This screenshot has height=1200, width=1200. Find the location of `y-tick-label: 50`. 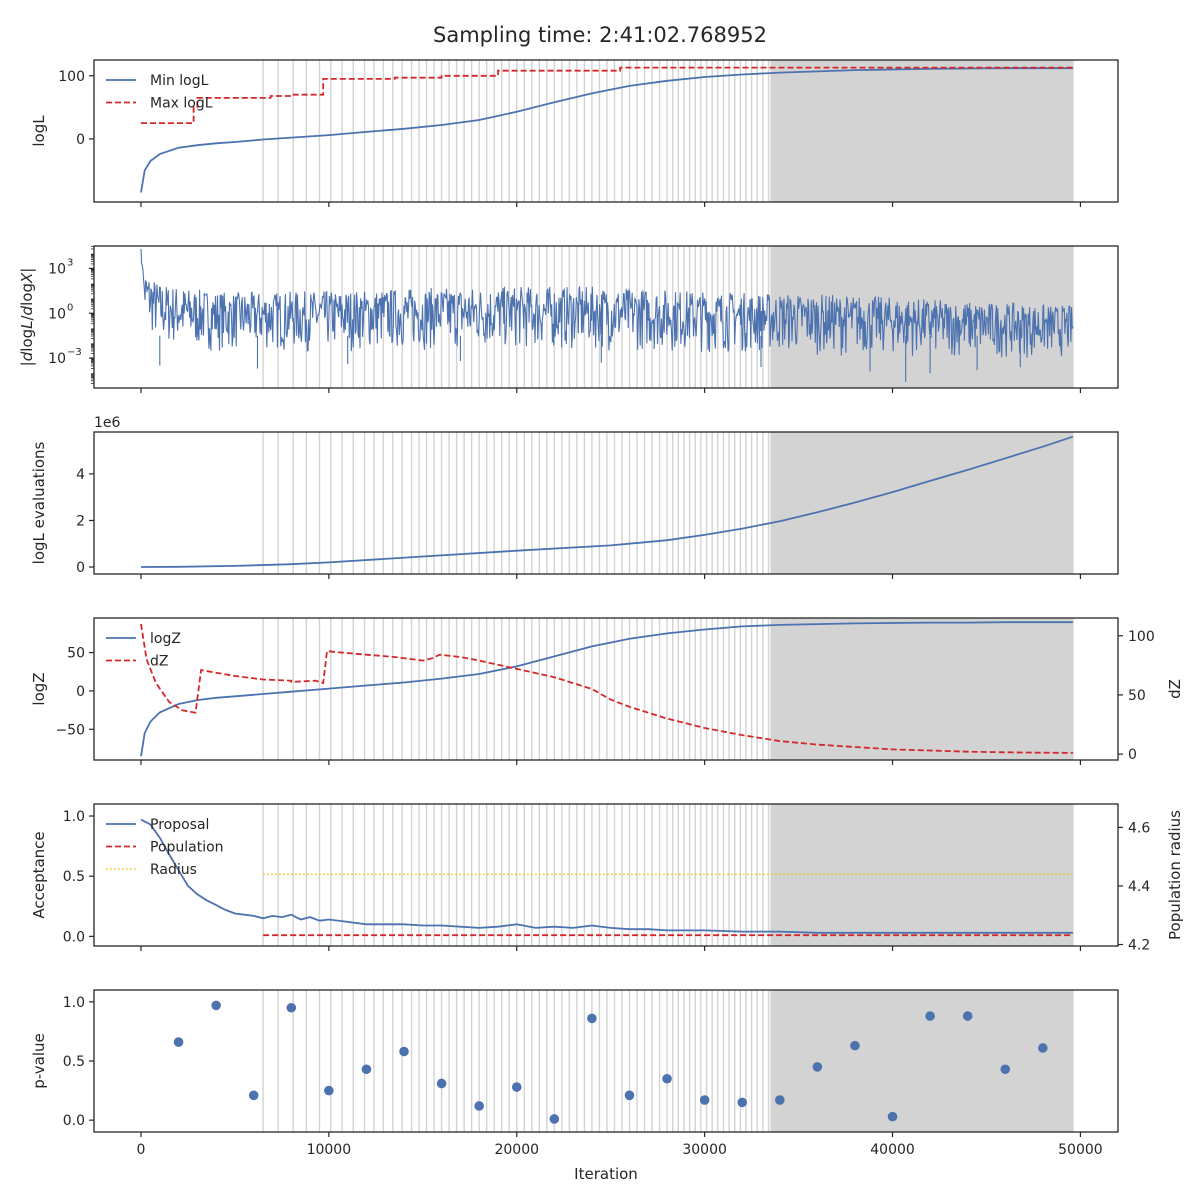

y-tick-label: 50 is located at coordinates (76, 654).